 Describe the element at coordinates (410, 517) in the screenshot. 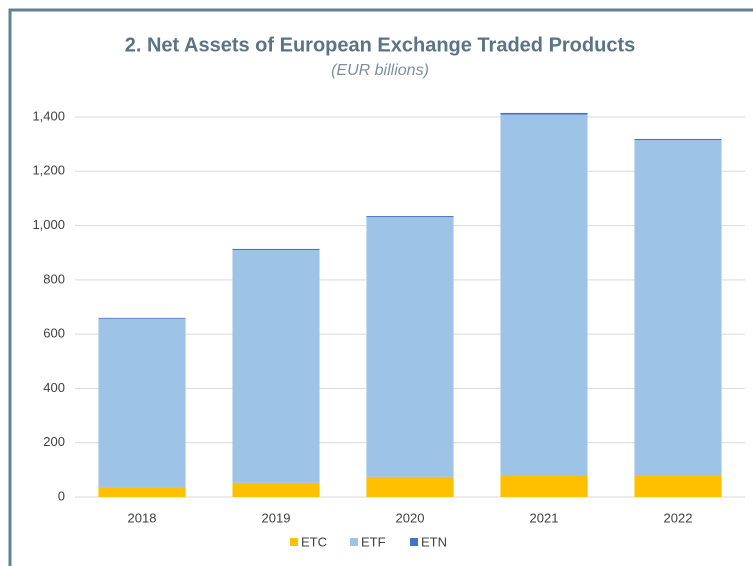

I see `x-tick-label: 2020` at that location.